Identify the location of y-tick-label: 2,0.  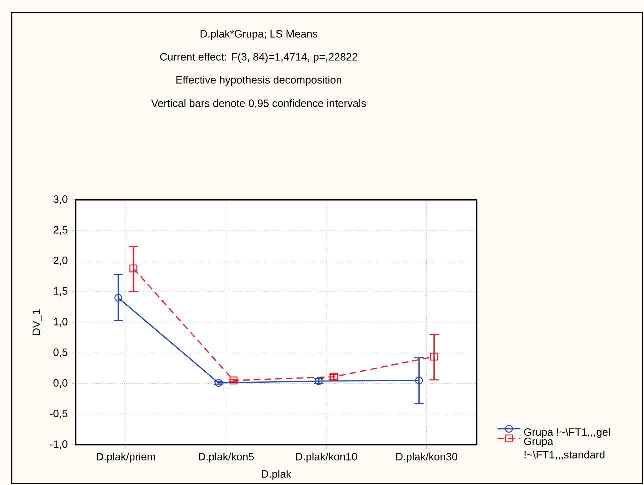
(61, 261).